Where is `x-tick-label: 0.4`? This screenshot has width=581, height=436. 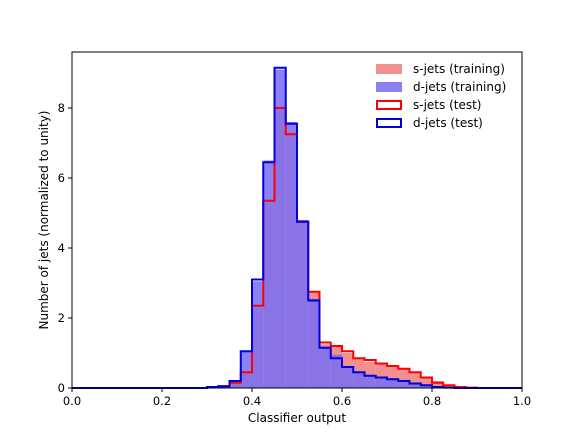
x-tick-label: 0.4 is located at coordinates (252, 401).